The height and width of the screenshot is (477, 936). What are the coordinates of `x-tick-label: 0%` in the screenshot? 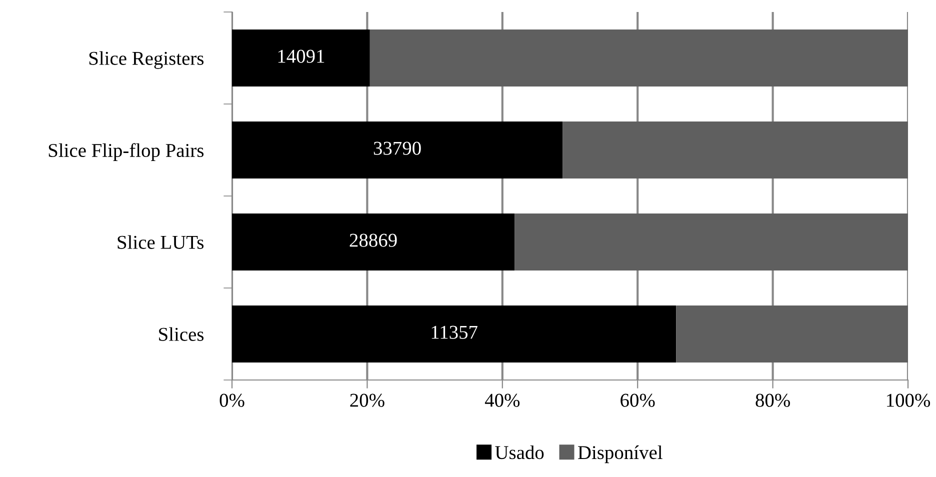 It's located at (232, 400).